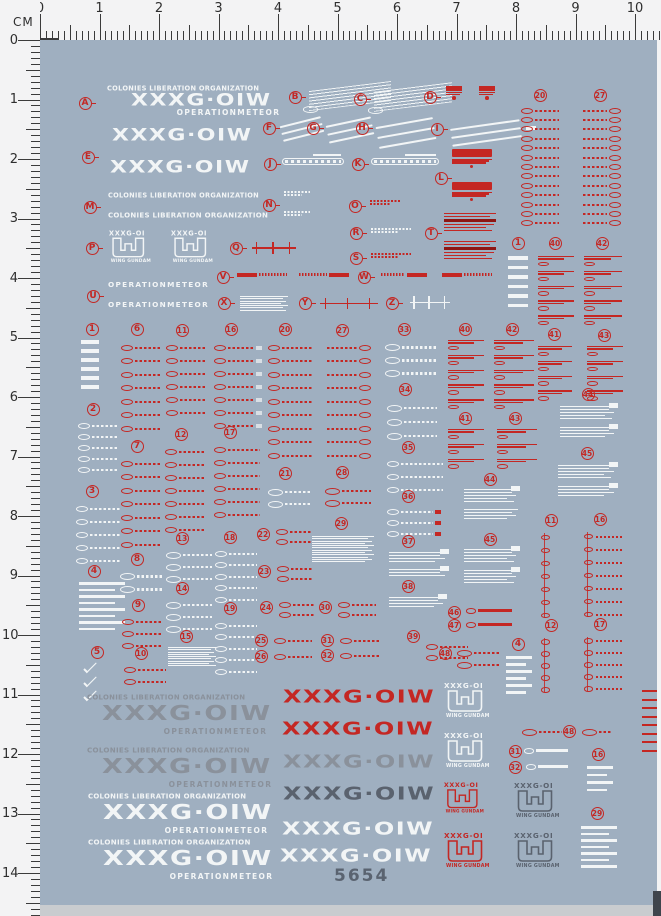 This screenshot has height=916, width=661. I want to click on decal-index-11-36: 11, so click(182, 330).